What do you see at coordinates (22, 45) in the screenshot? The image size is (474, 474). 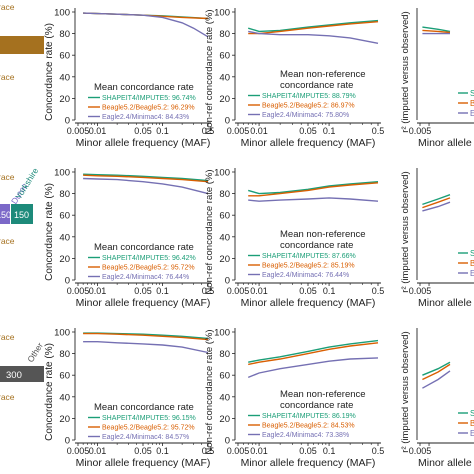 I see `brown-population-box` at bounding box center [22, 45].